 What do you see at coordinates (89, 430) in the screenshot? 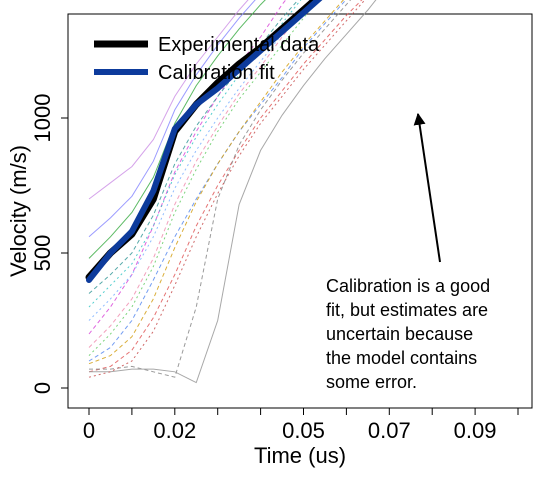
I see `x-tick-label: 0` at bounding box center [89, 430].